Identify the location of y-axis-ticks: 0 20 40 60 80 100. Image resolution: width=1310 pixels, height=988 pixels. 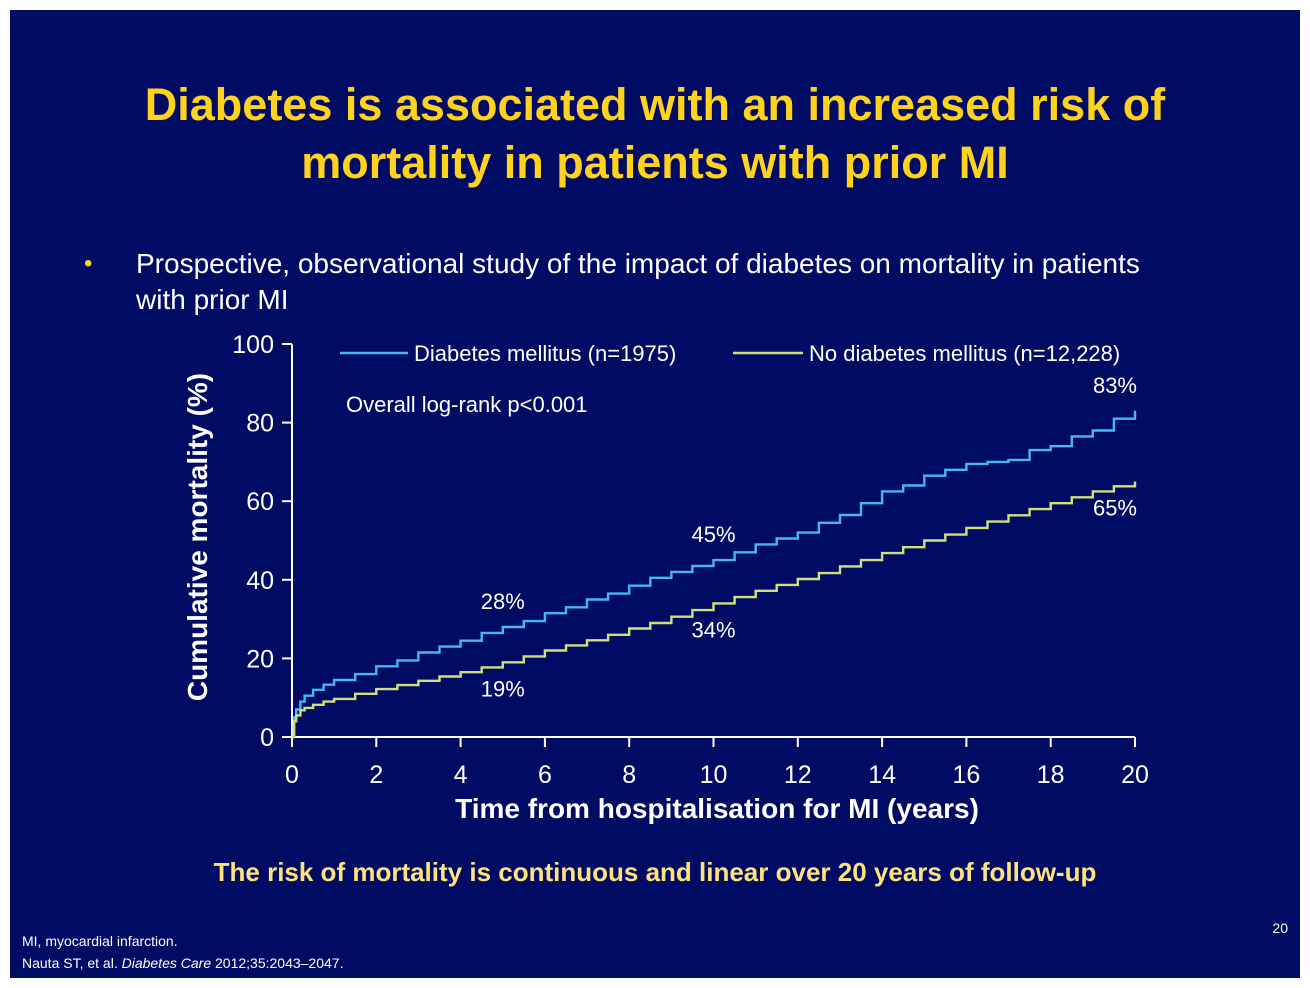
(262, 541).